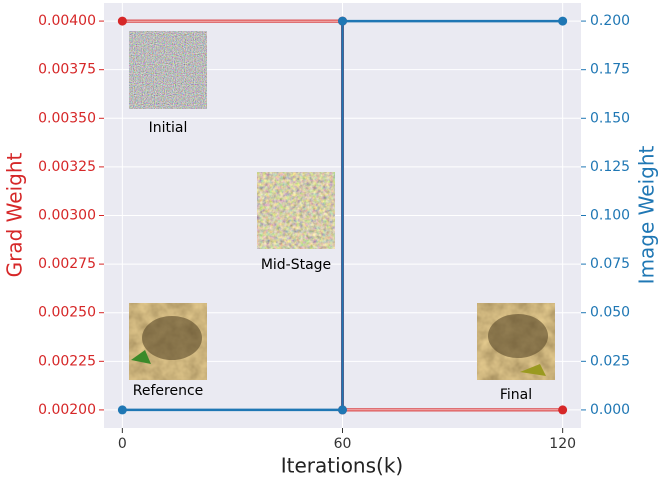  Describe the element at coordinates (296, 210) in the screenshot. I see `image-mid-stage` at that location.